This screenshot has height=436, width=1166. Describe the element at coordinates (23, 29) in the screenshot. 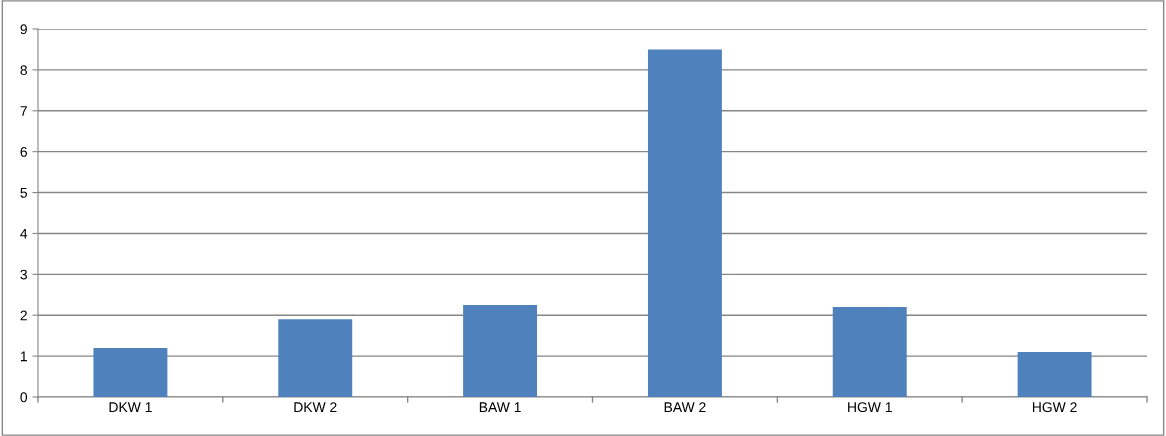

I see `y-tick-label: 9` at that location.